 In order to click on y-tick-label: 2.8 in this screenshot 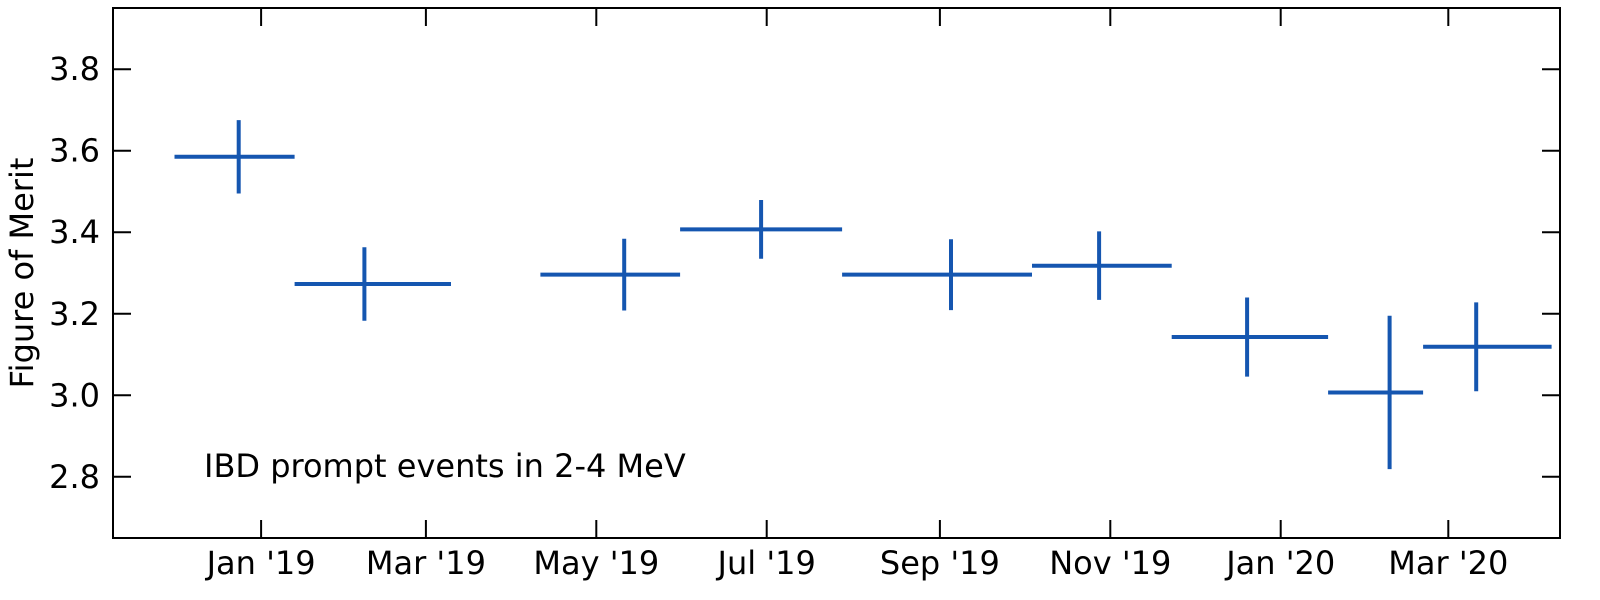, I will do `click(74, 477)`.